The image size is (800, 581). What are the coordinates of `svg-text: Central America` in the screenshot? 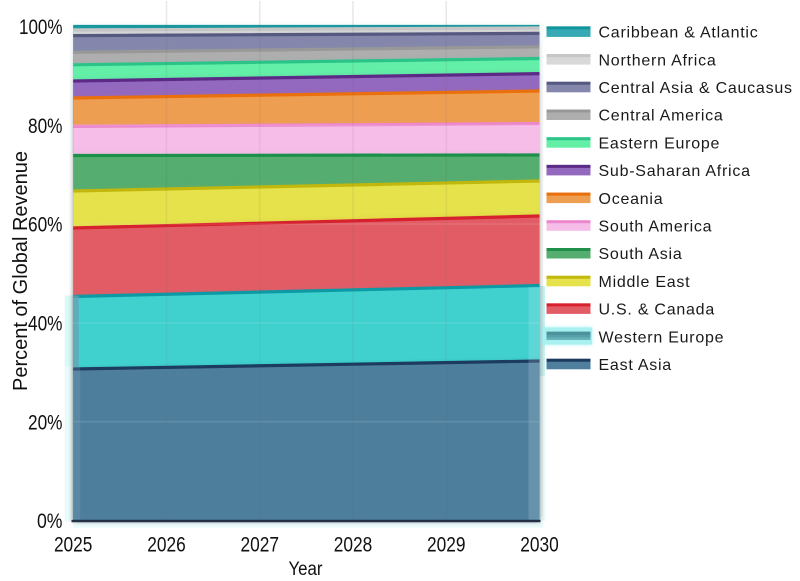 It's located at (661, 116).